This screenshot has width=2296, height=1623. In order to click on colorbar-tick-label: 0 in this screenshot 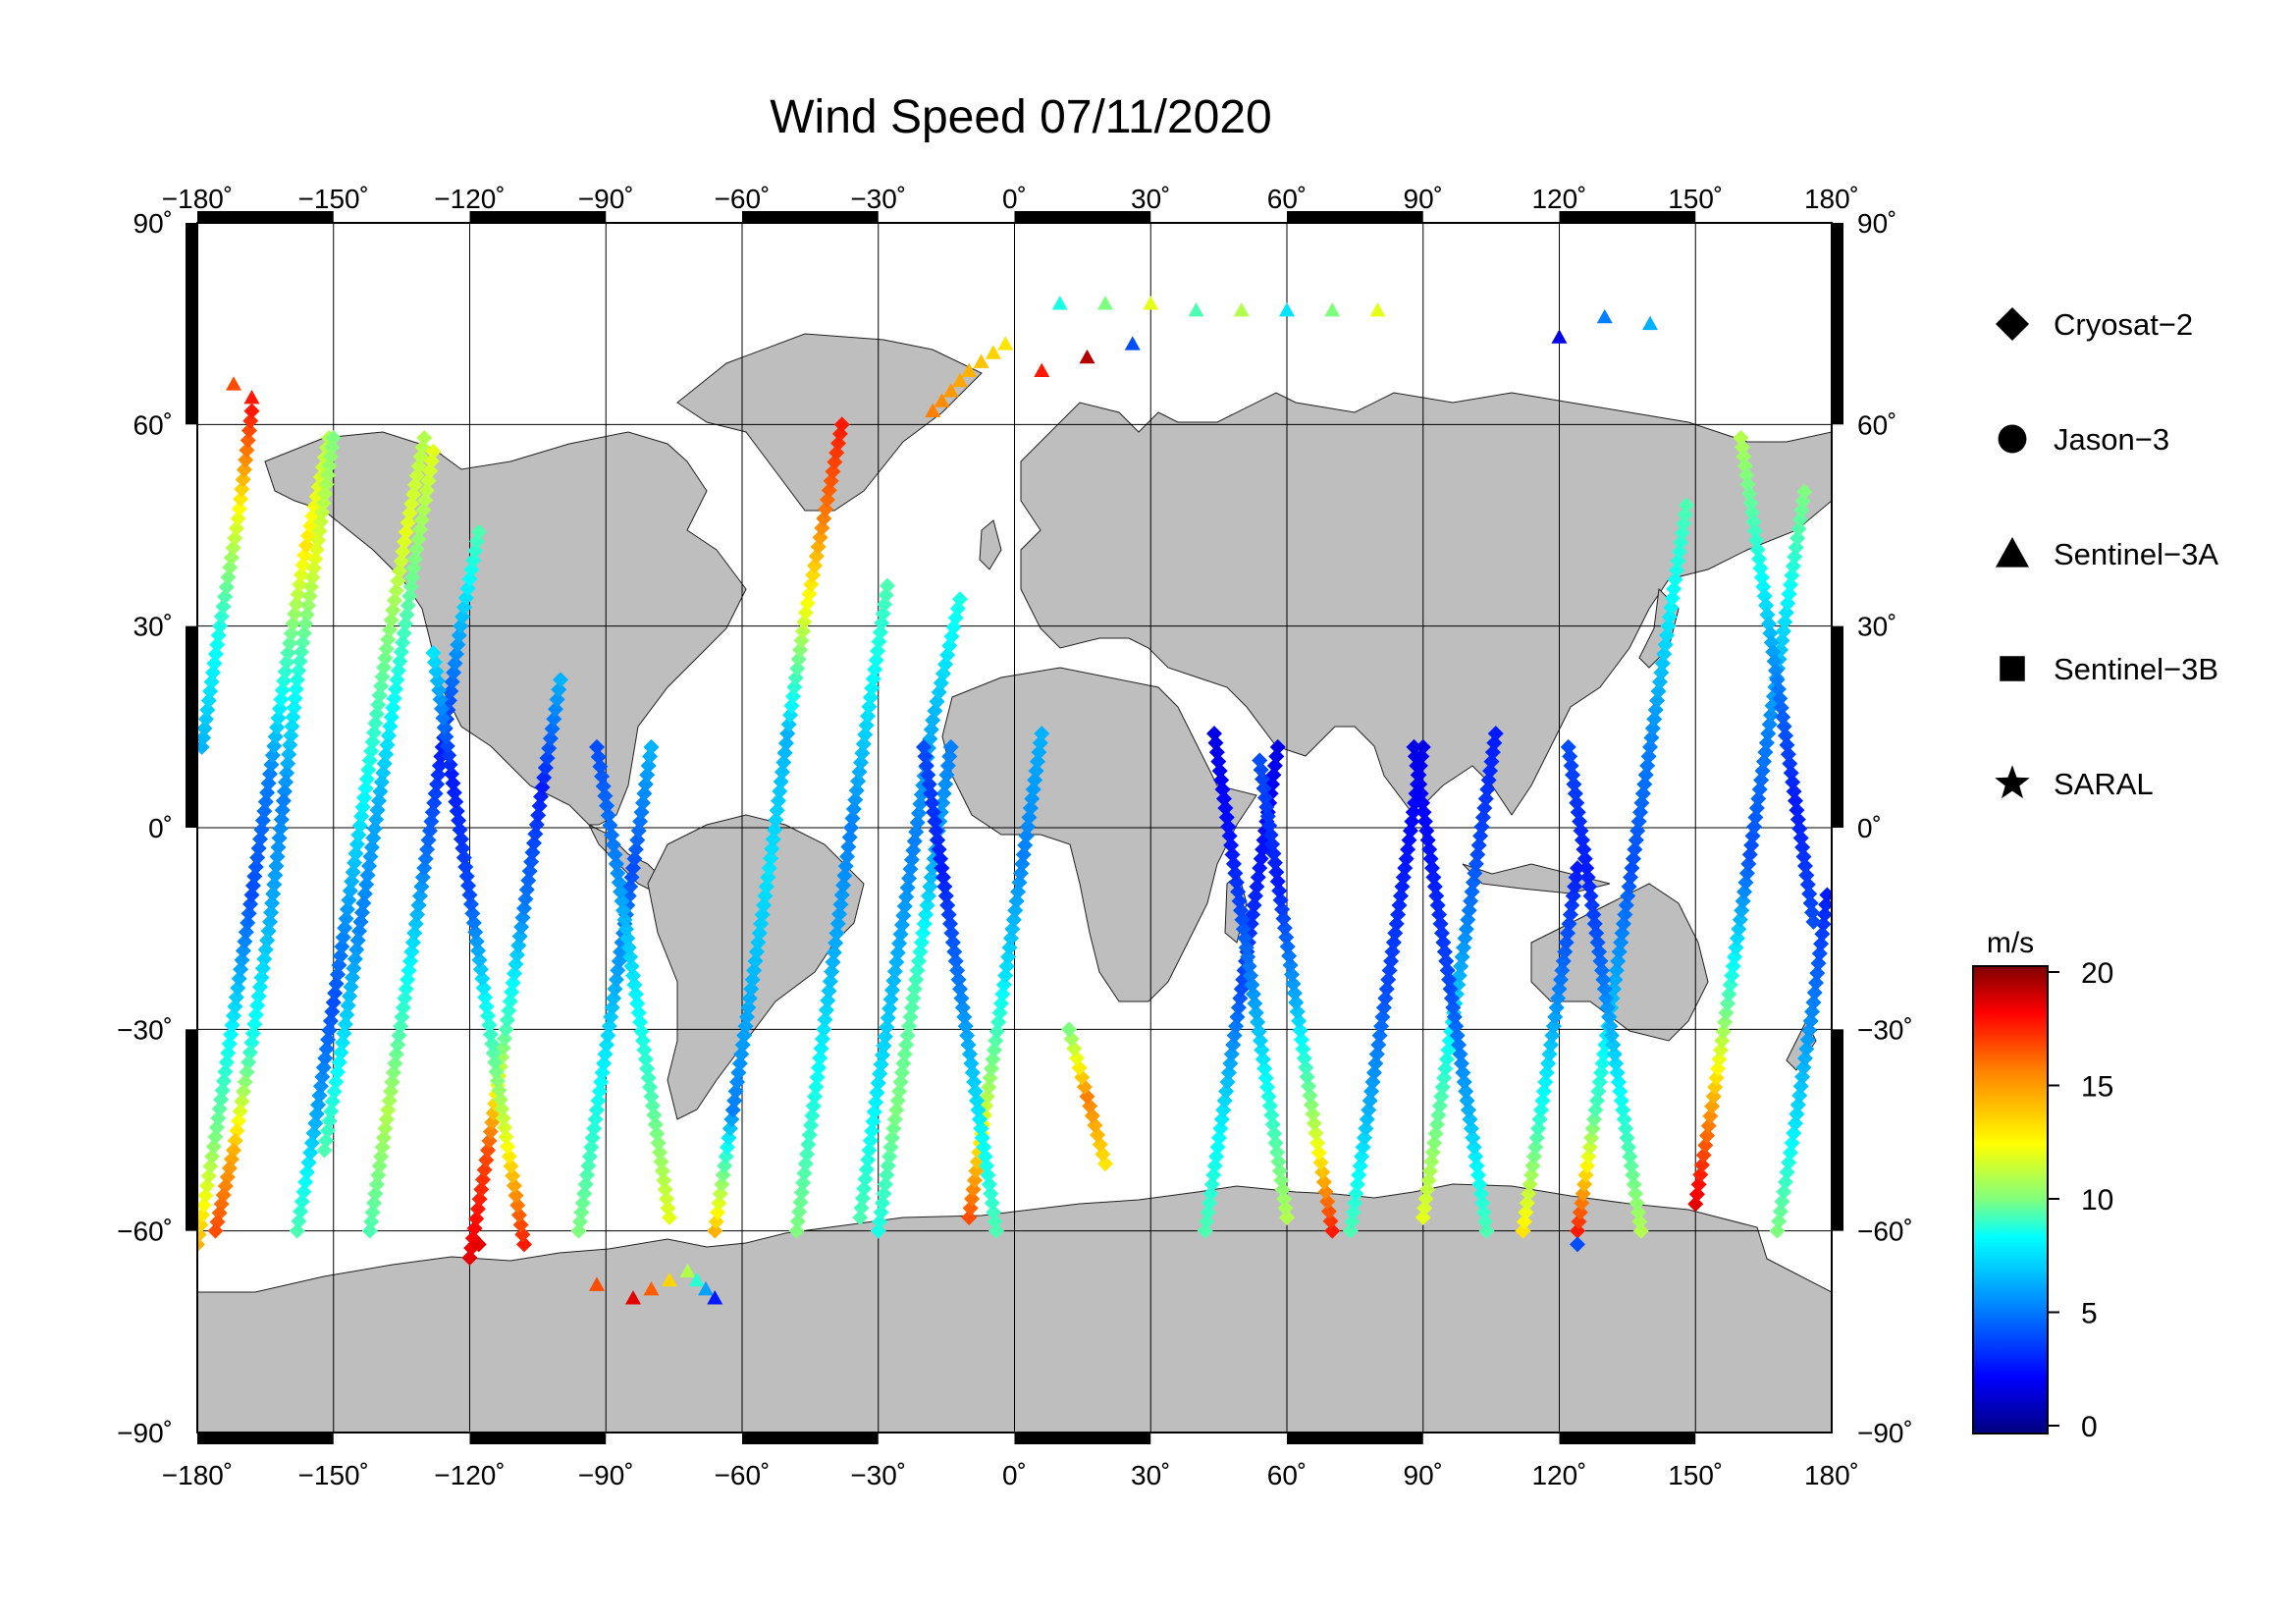, I will do `click(2089, 1427)`.